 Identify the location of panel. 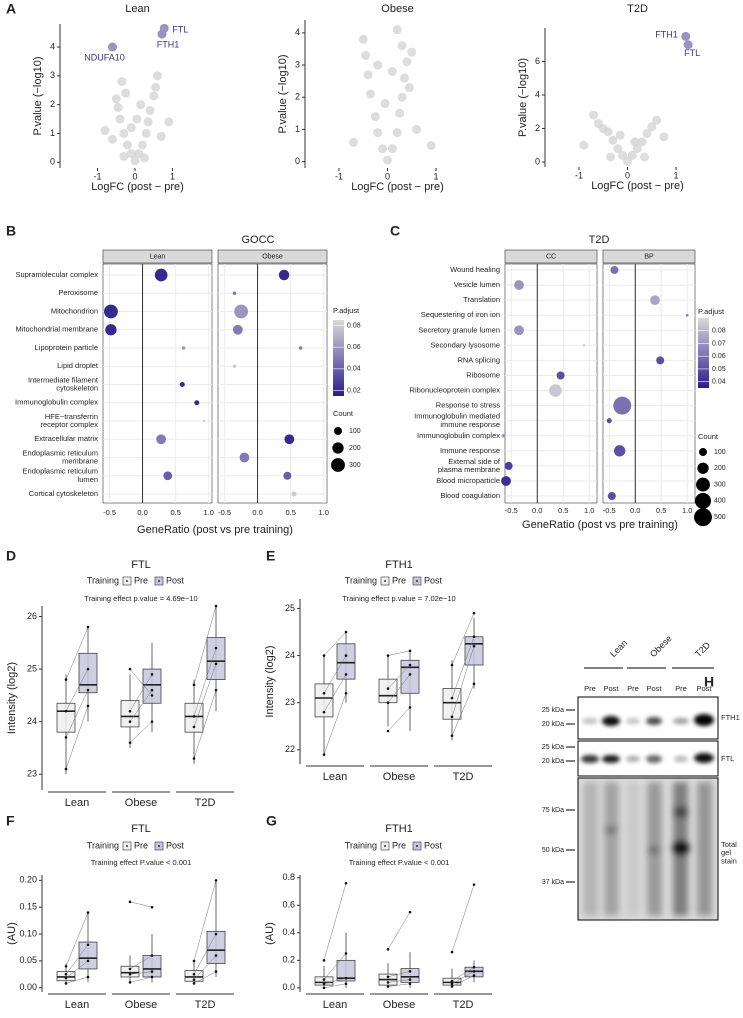
(157, 383).